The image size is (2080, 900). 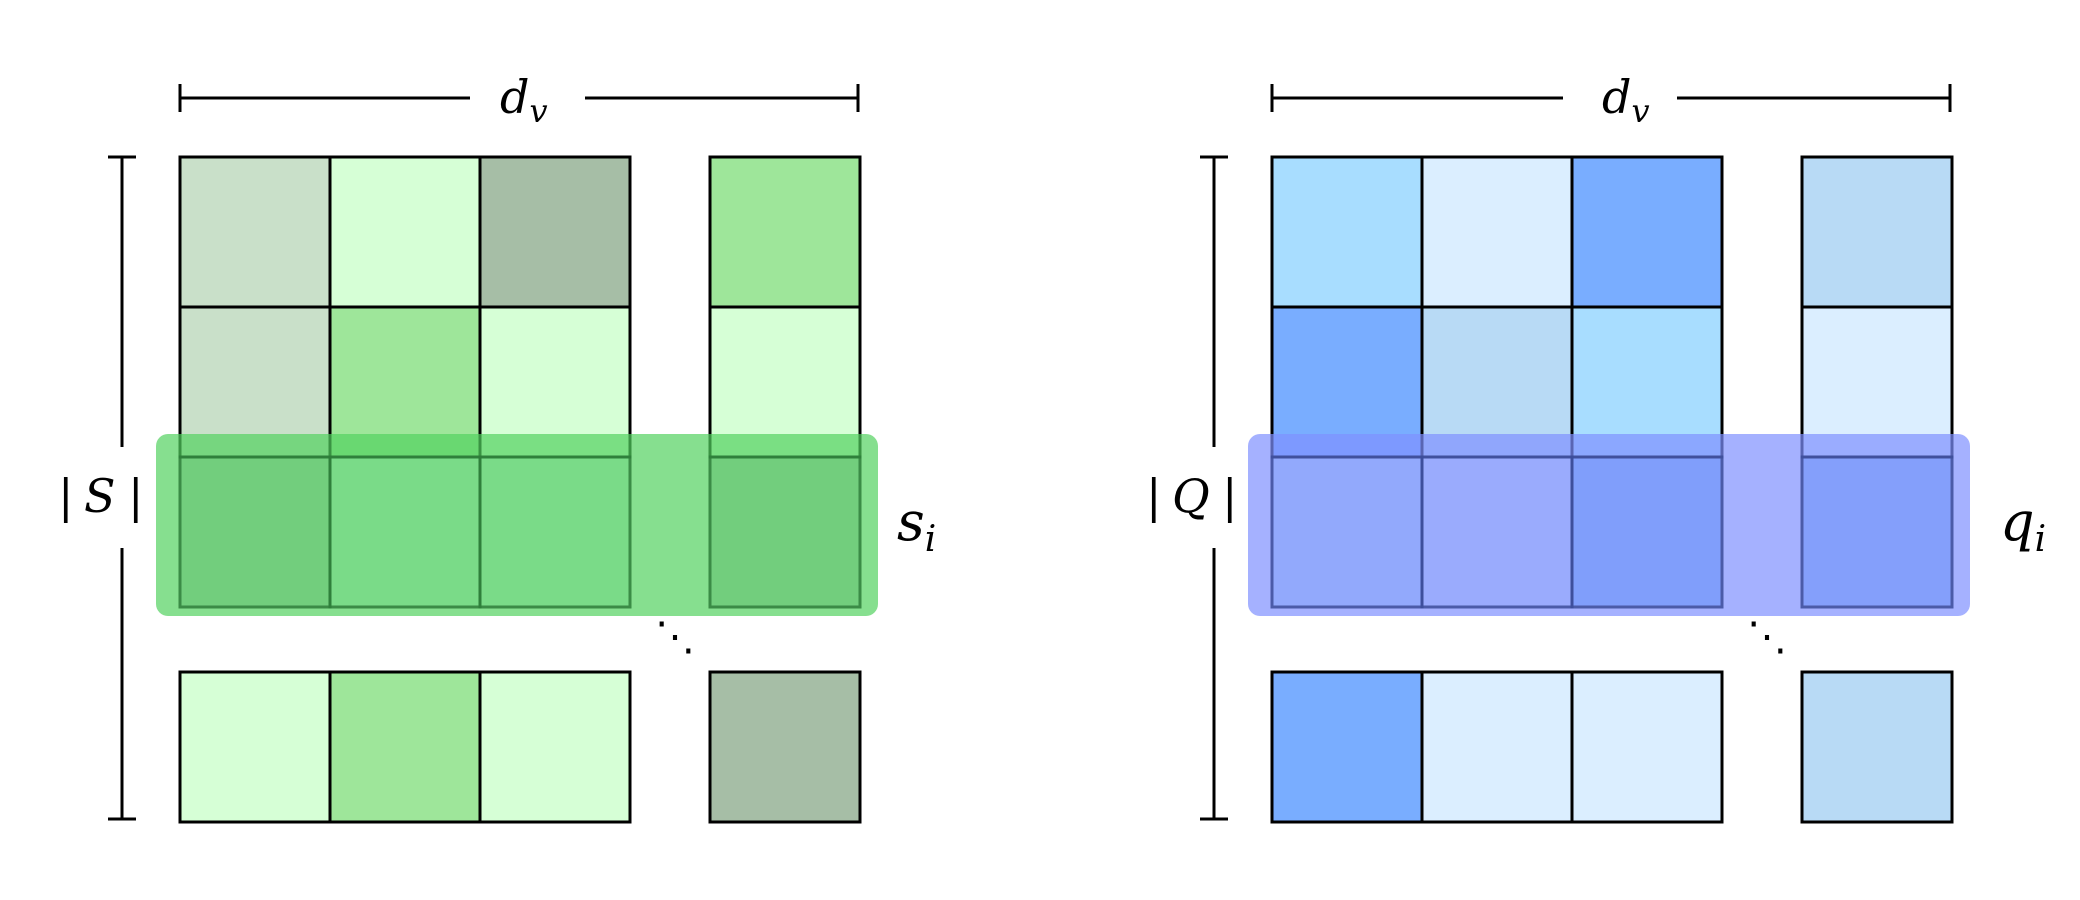 I want to click on height-label: Q, so click(x=1191, y=496).